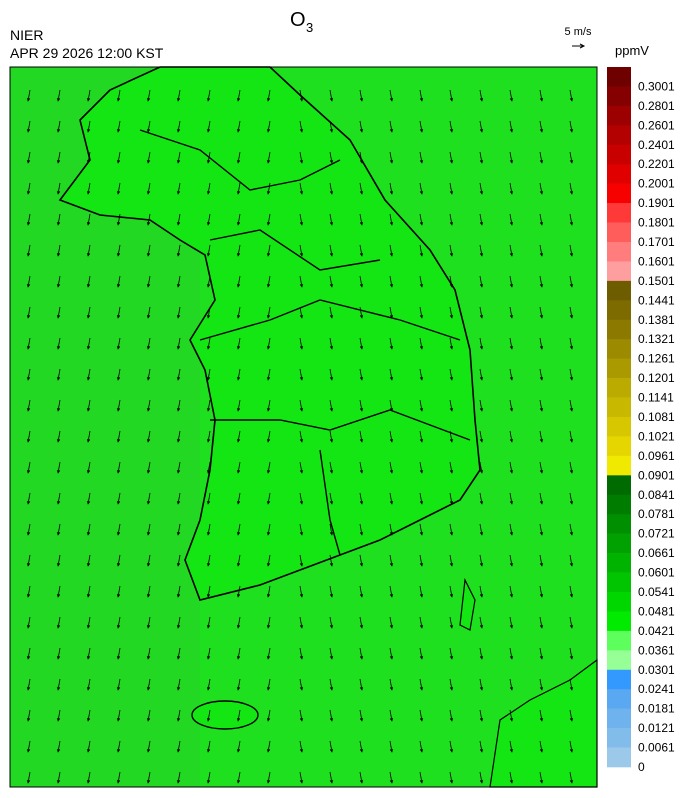 The image size is (692, 798). I want to click on tsushima, so click(467, 604).